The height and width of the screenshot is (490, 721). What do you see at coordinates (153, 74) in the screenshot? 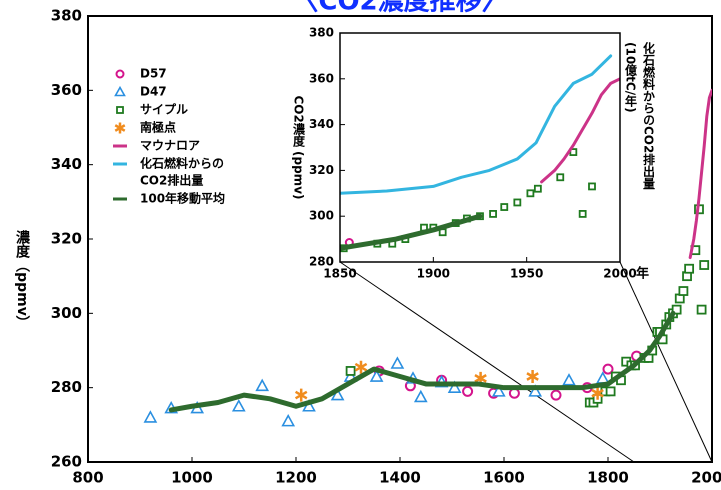
I see `legend-label: D57` at bounding box center [153, 74].